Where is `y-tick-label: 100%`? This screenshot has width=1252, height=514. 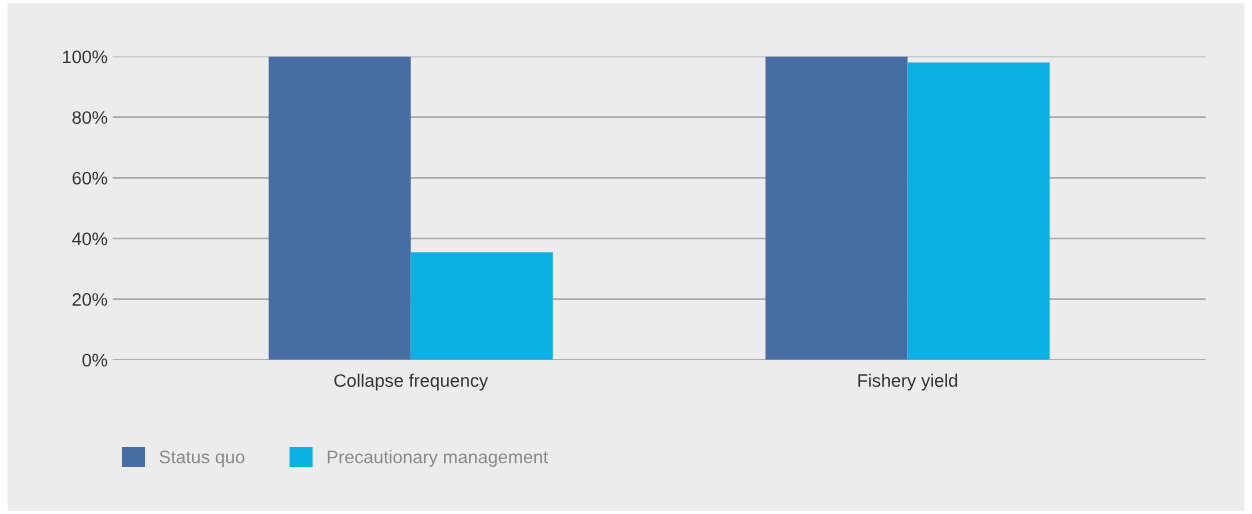
y-tick-label: 100% is located at coordinates (85, 57).